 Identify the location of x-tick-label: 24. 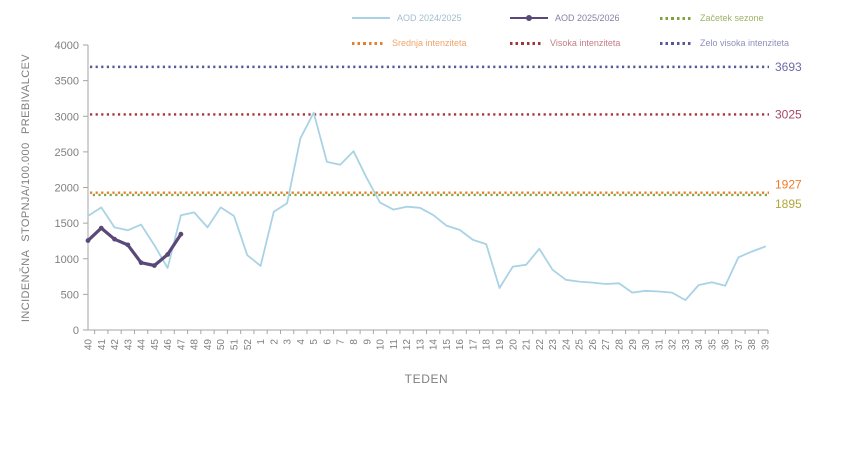
(566, 345).